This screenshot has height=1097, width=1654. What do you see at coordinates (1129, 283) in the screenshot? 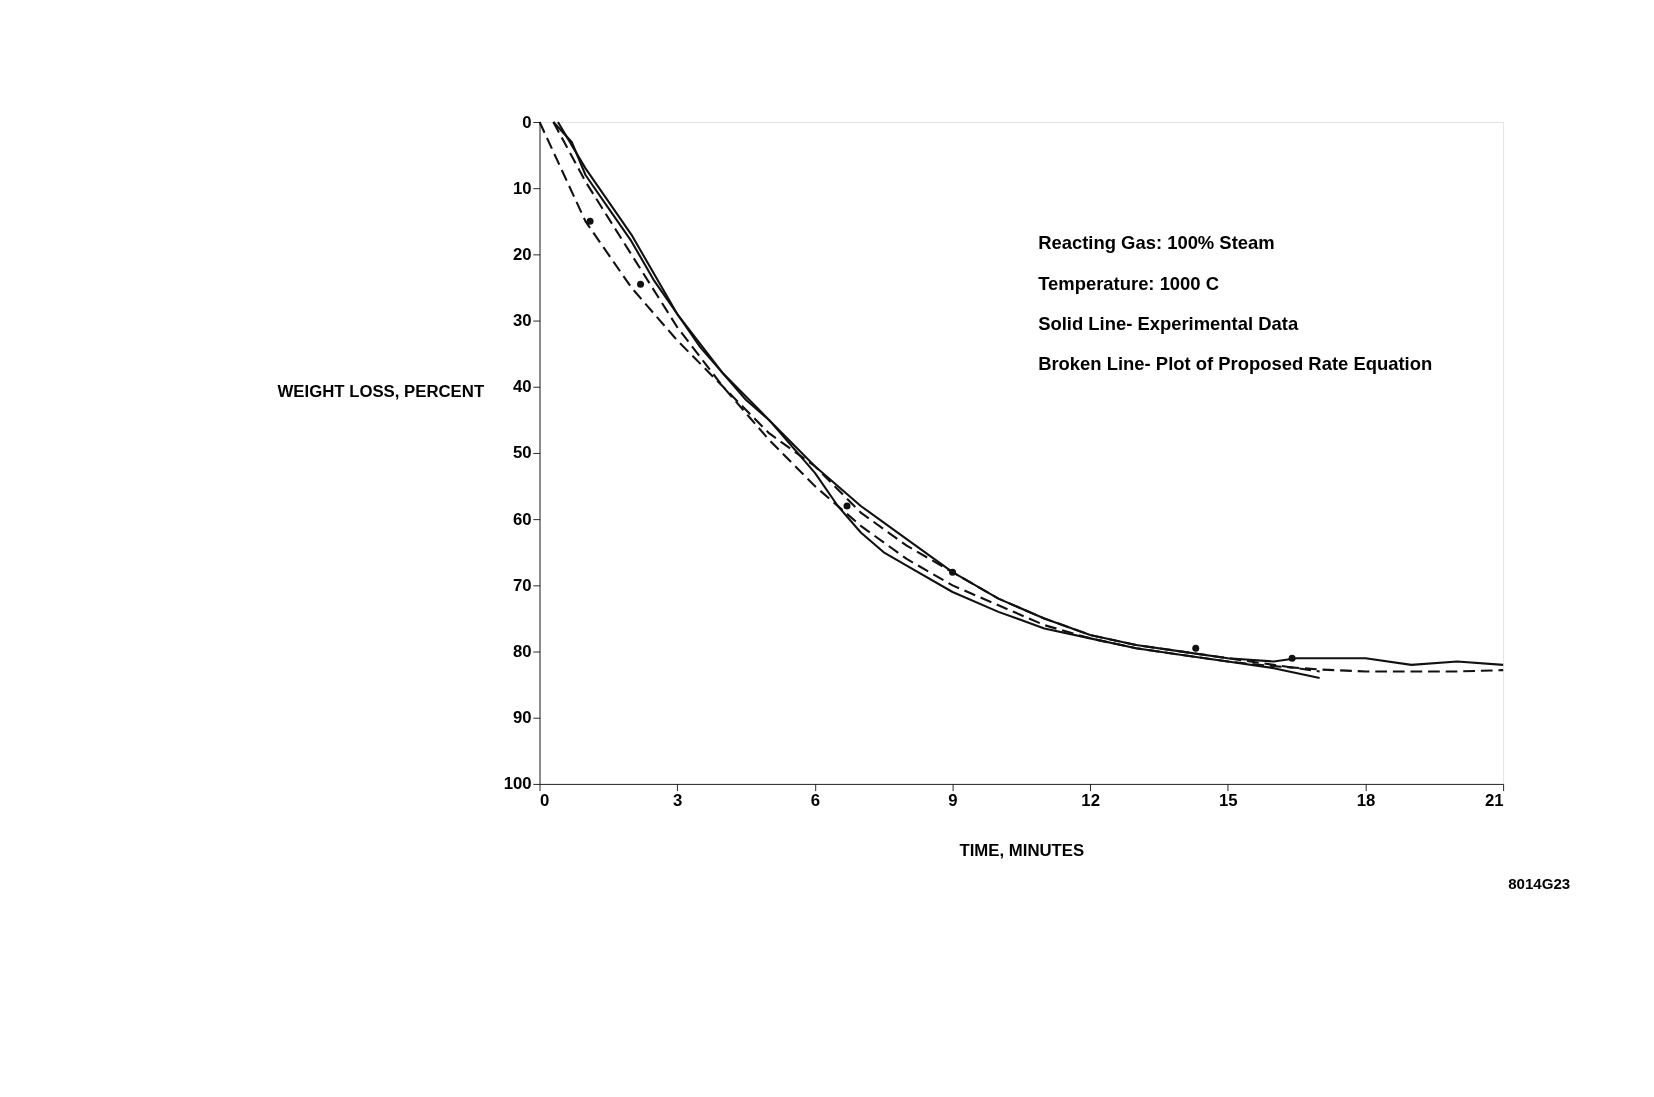
I see `annotation: Temperature: 1000 C` at bounding box center [1129, 283].